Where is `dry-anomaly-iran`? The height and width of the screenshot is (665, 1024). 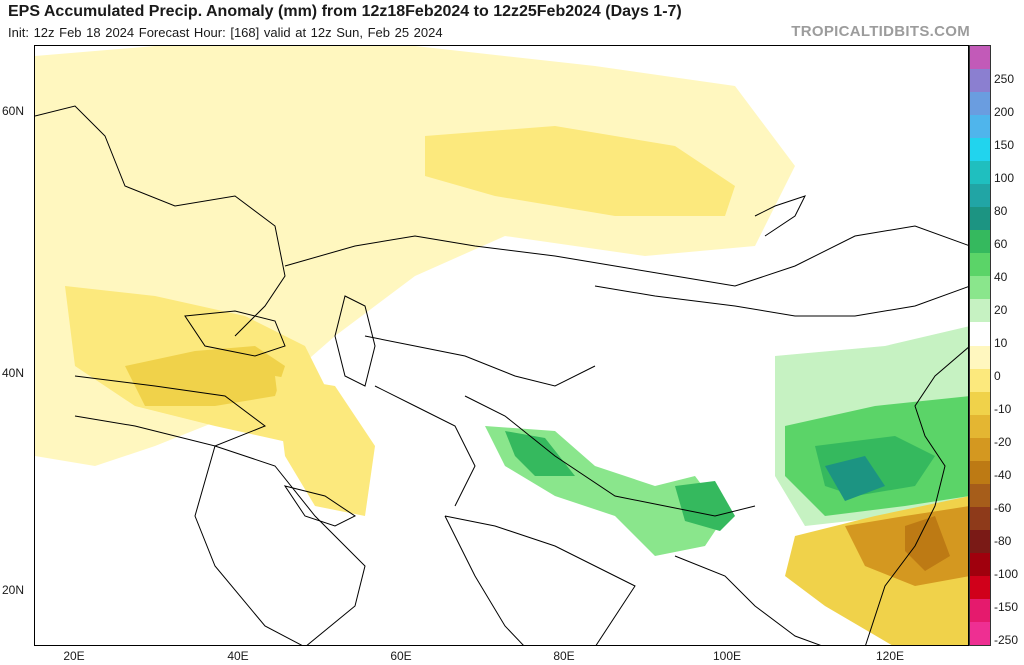 dry-anomaly-iran is located at coordinates (325, 446).